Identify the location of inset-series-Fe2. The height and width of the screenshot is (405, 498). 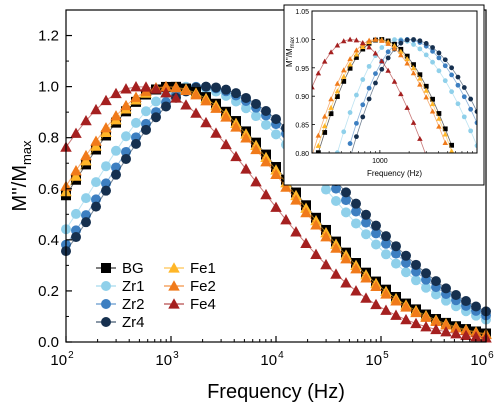
(380, 94).